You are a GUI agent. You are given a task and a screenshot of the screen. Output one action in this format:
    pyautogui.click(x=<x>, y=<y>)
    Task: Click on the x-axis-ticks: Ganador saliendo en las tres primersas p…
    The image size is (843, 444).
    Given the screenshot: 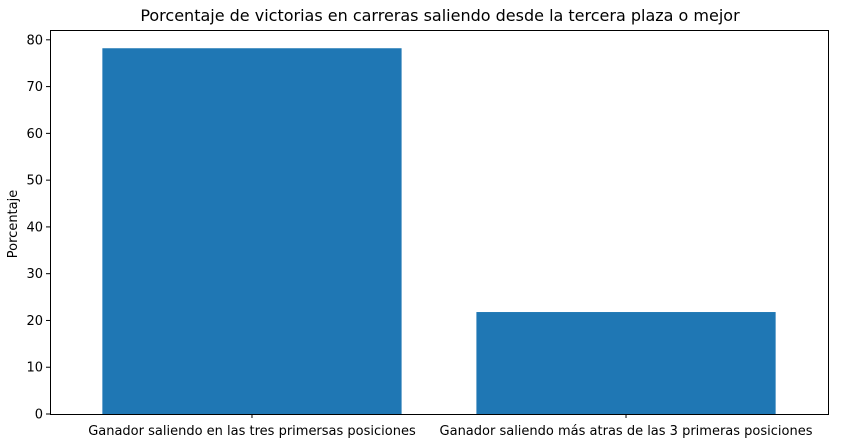 What is the action you would take?
    pyautogui.click(x=450, y=426)
    